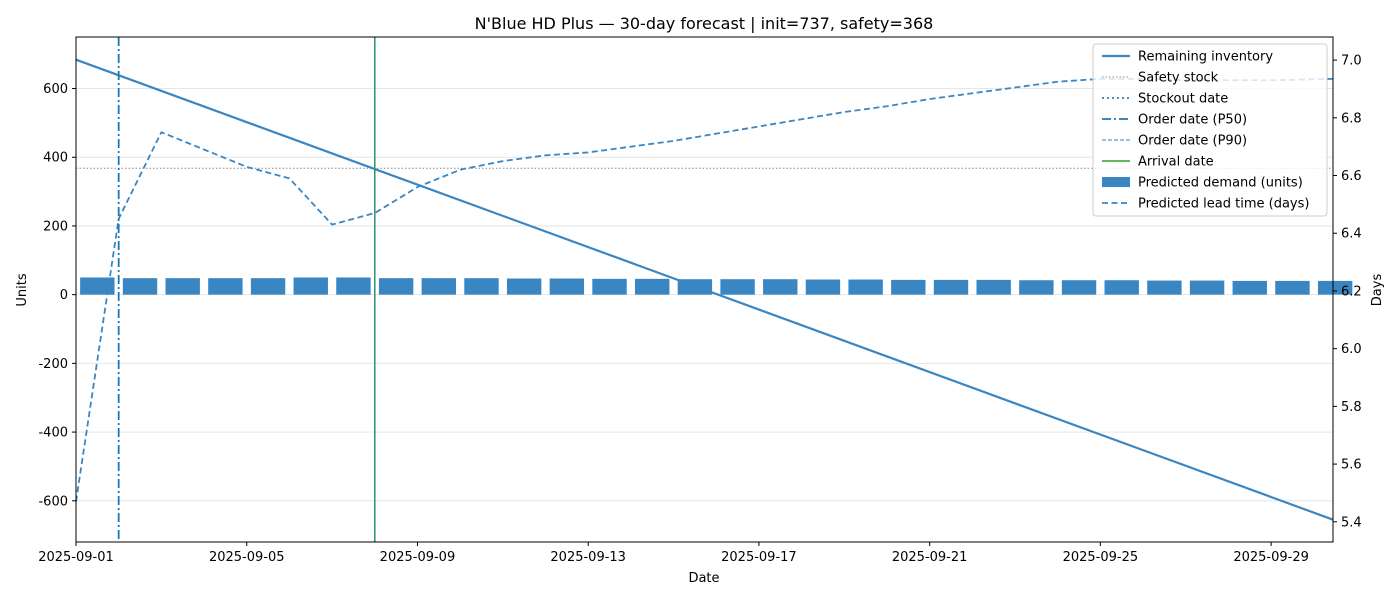 This screenshot has width=1400, height=600. What do you see at coordinates (703, 578) in the screenshot?
I see `x-axis-label: Date` at bounding box center [703, 578].